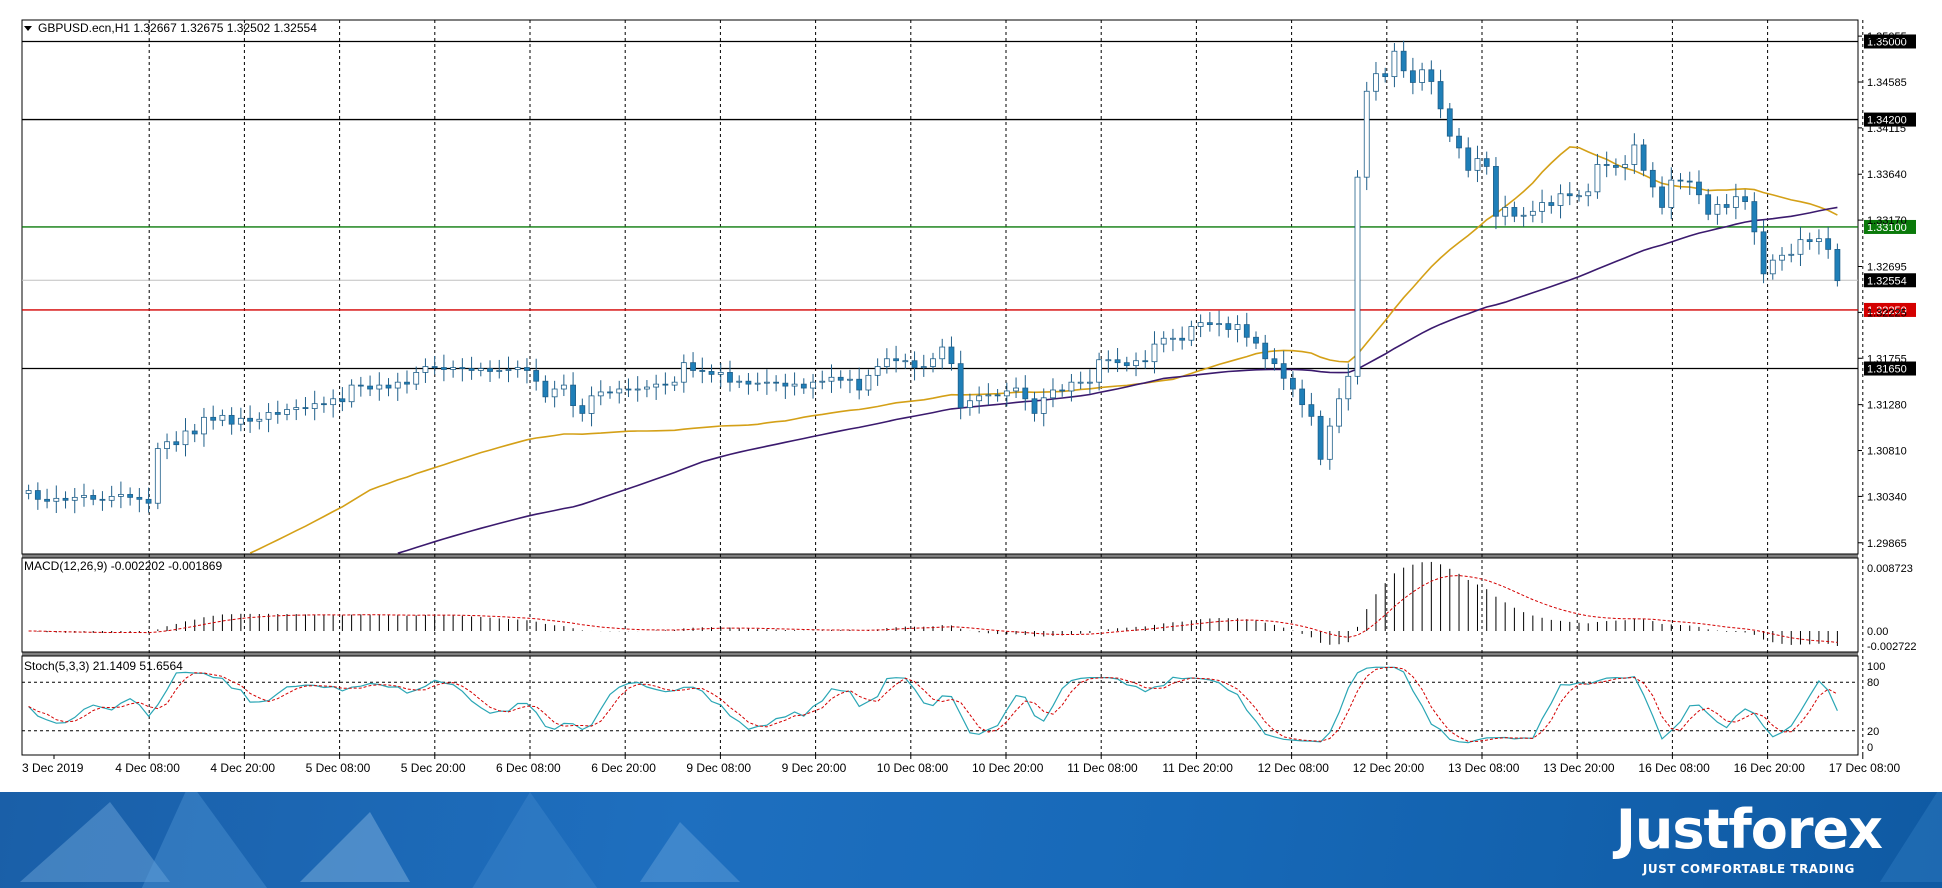  What do you see at coordinates (1890, 569) in the screenshot?
I see `macd-tick-label: 0.008723` at bounding box center [1890, 569].